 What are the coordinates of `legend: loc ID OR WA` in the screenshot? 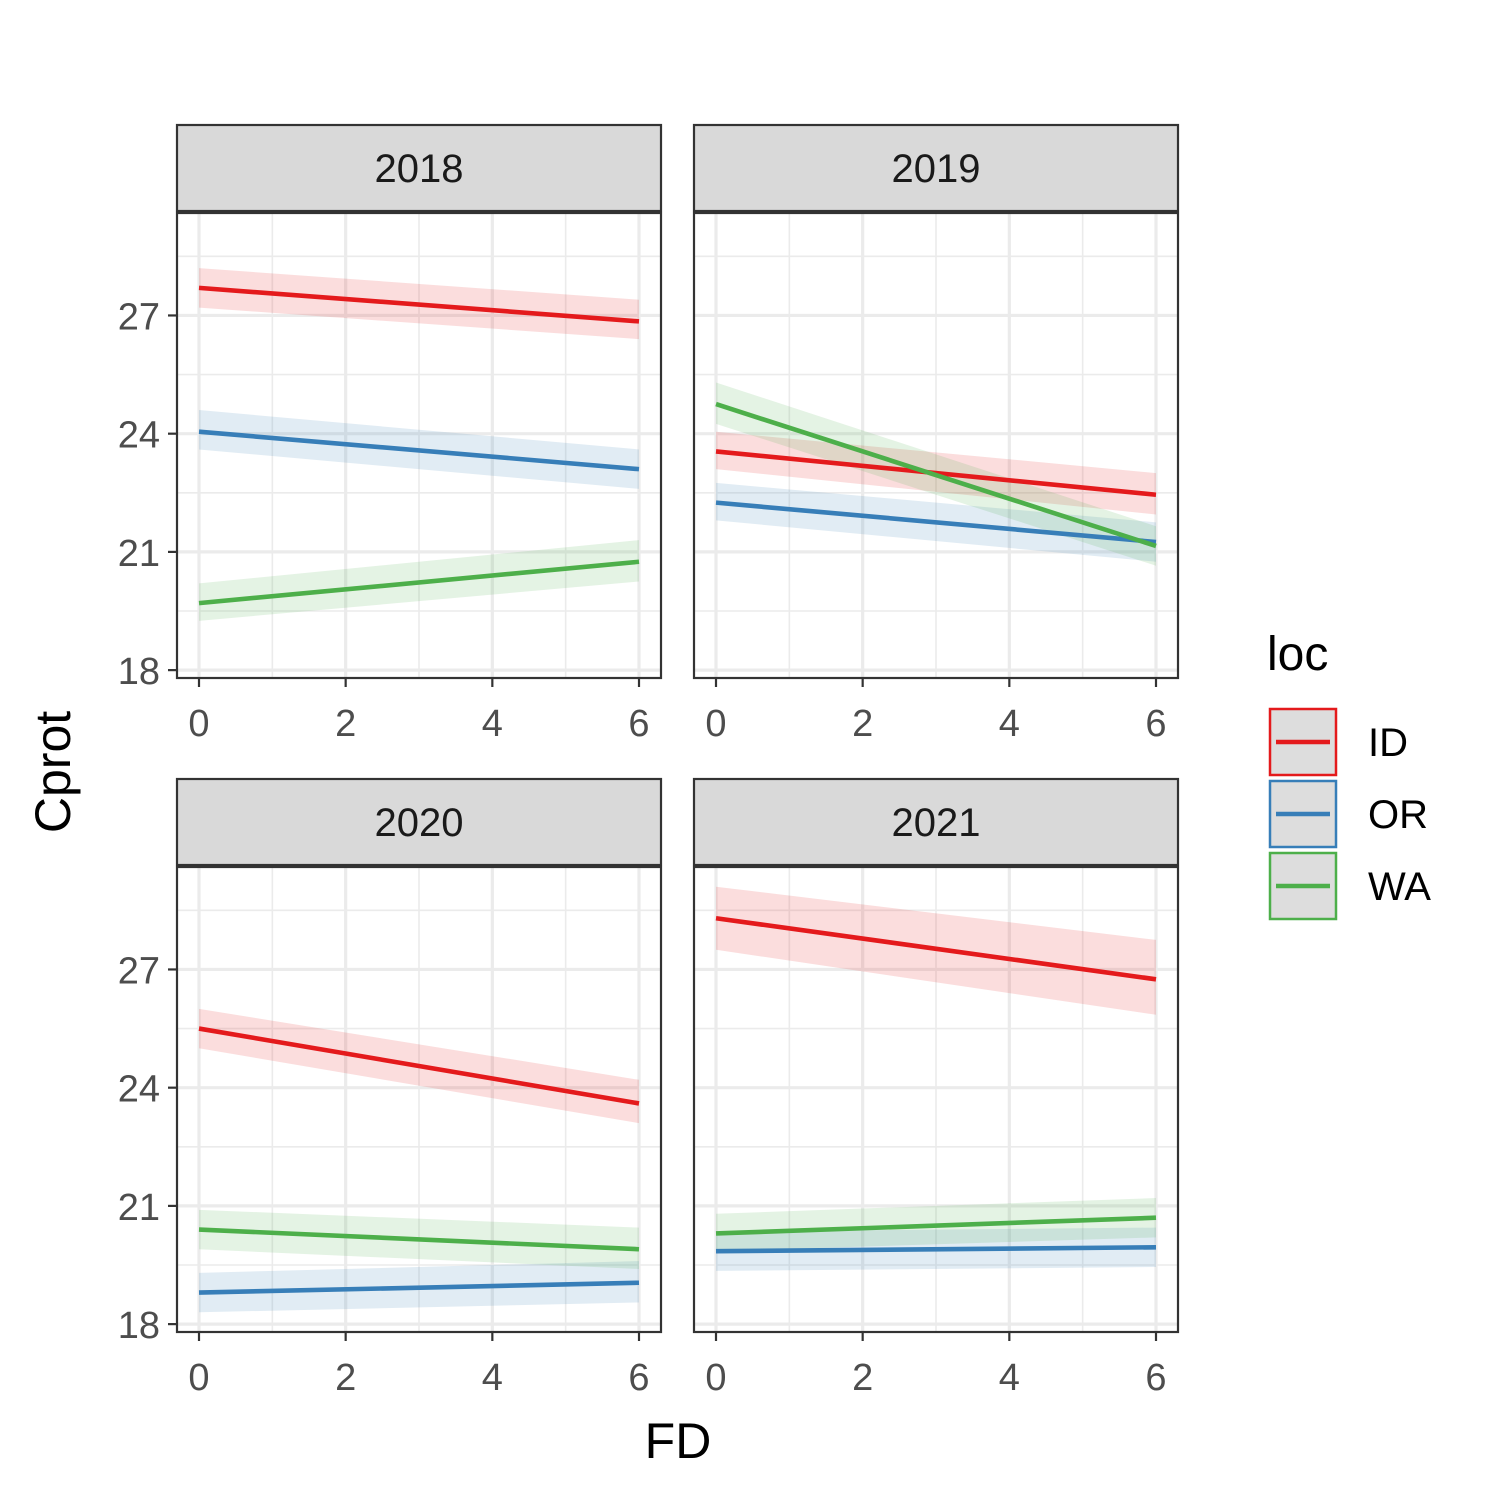 It's located at (1349, 774).